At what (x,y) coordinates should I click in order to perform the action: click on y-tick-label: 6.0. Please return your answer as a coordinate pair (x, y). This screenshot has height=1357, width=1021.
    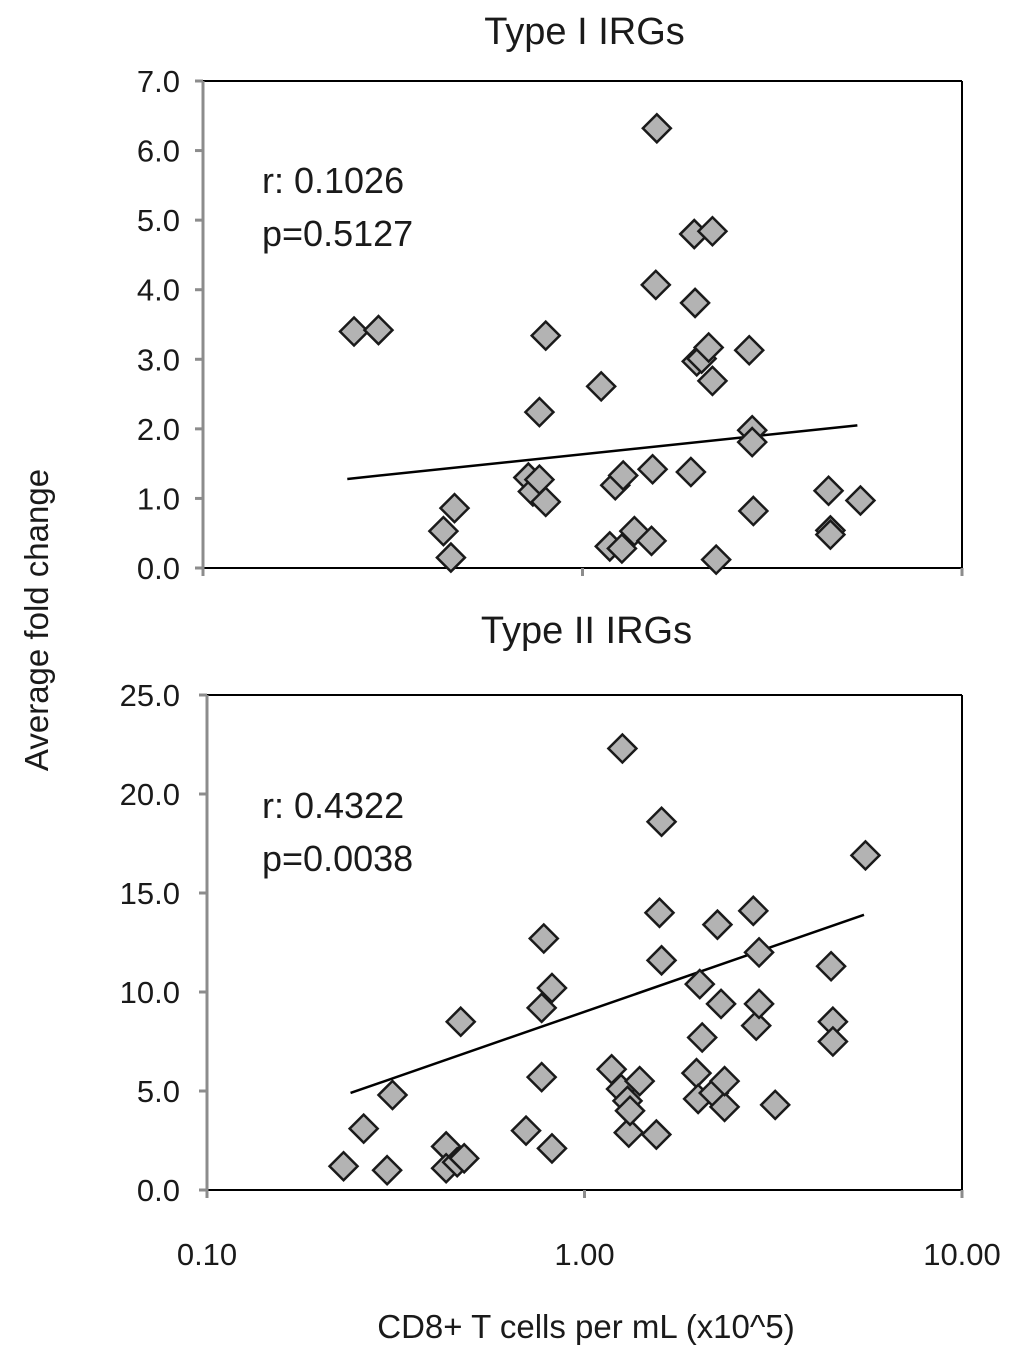
    Looking at the image, I should click on (158, 151).